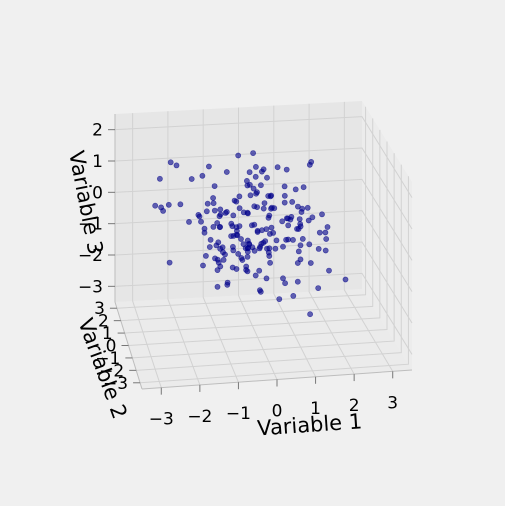 Image resolution: width=505 pixels, height=506 pixels. What do you see at coordinates (97, 162) in the screenshot?
I see `z-tick-label: 1` at bounding box center [97, 162].